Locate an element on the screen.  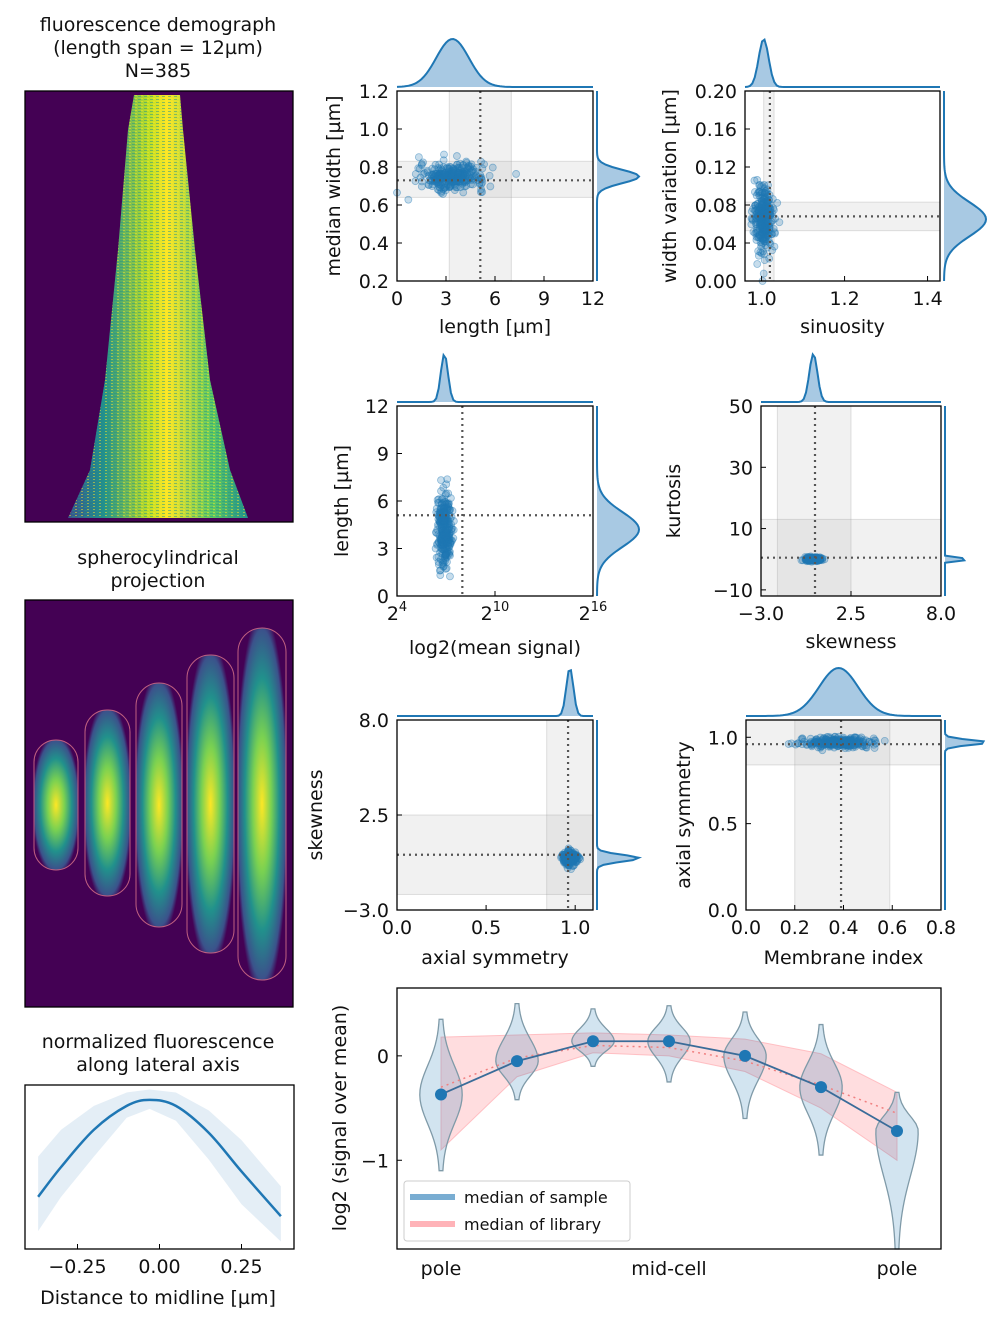
marginal-right-hist is located at coordinates (965, 186).